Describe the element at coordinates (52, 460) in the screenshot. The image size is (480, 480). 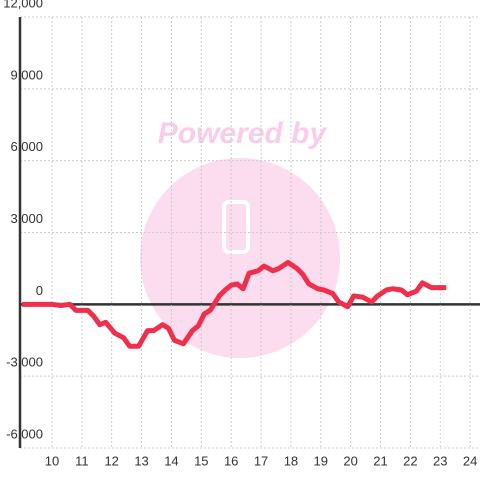
I see `x-tick-label: 10` at that location.